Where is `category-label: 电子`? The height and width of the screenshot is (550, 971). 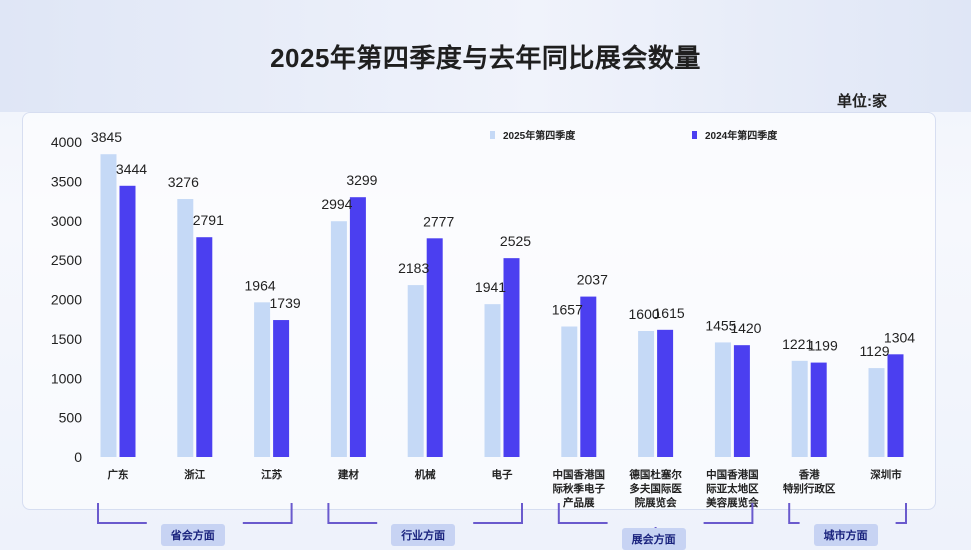
category-label: 电子 is located at coordinates (502, 474).